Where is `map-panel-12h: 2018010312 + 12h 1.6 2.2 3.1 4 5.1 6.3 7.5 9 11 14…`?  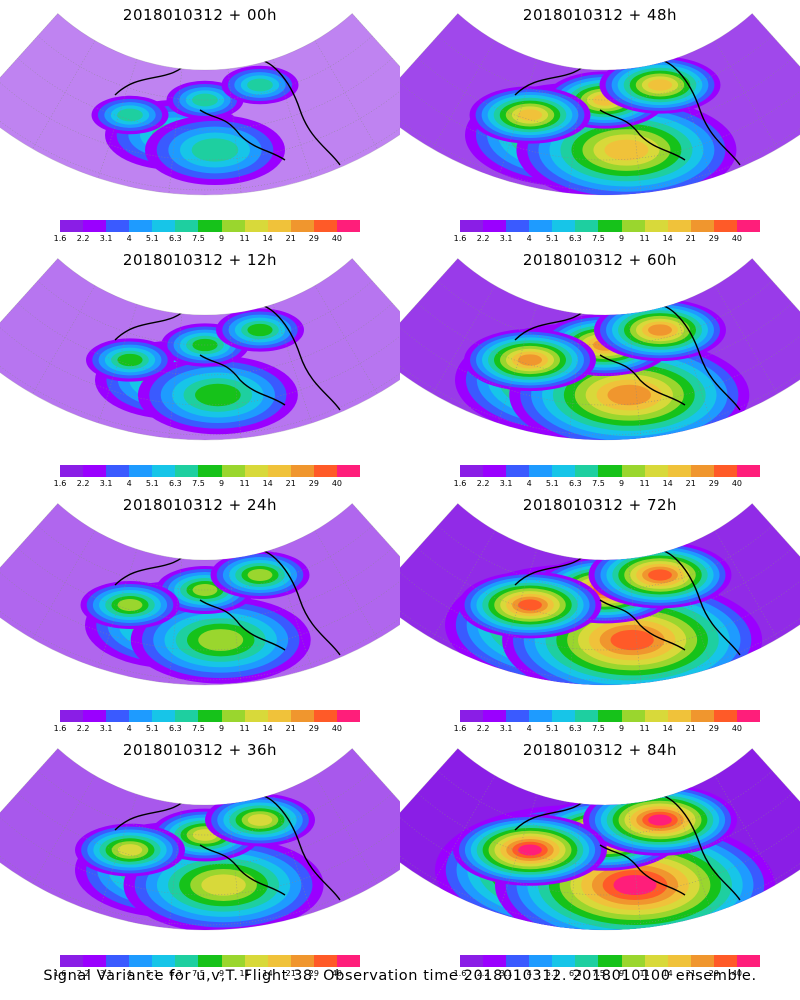 map-panel-12h: 2018010312 + 12h 1.6 2.2 3.1 4 5.1 6.3 7.5 9 11 14… is located at coordinates (200, 367).